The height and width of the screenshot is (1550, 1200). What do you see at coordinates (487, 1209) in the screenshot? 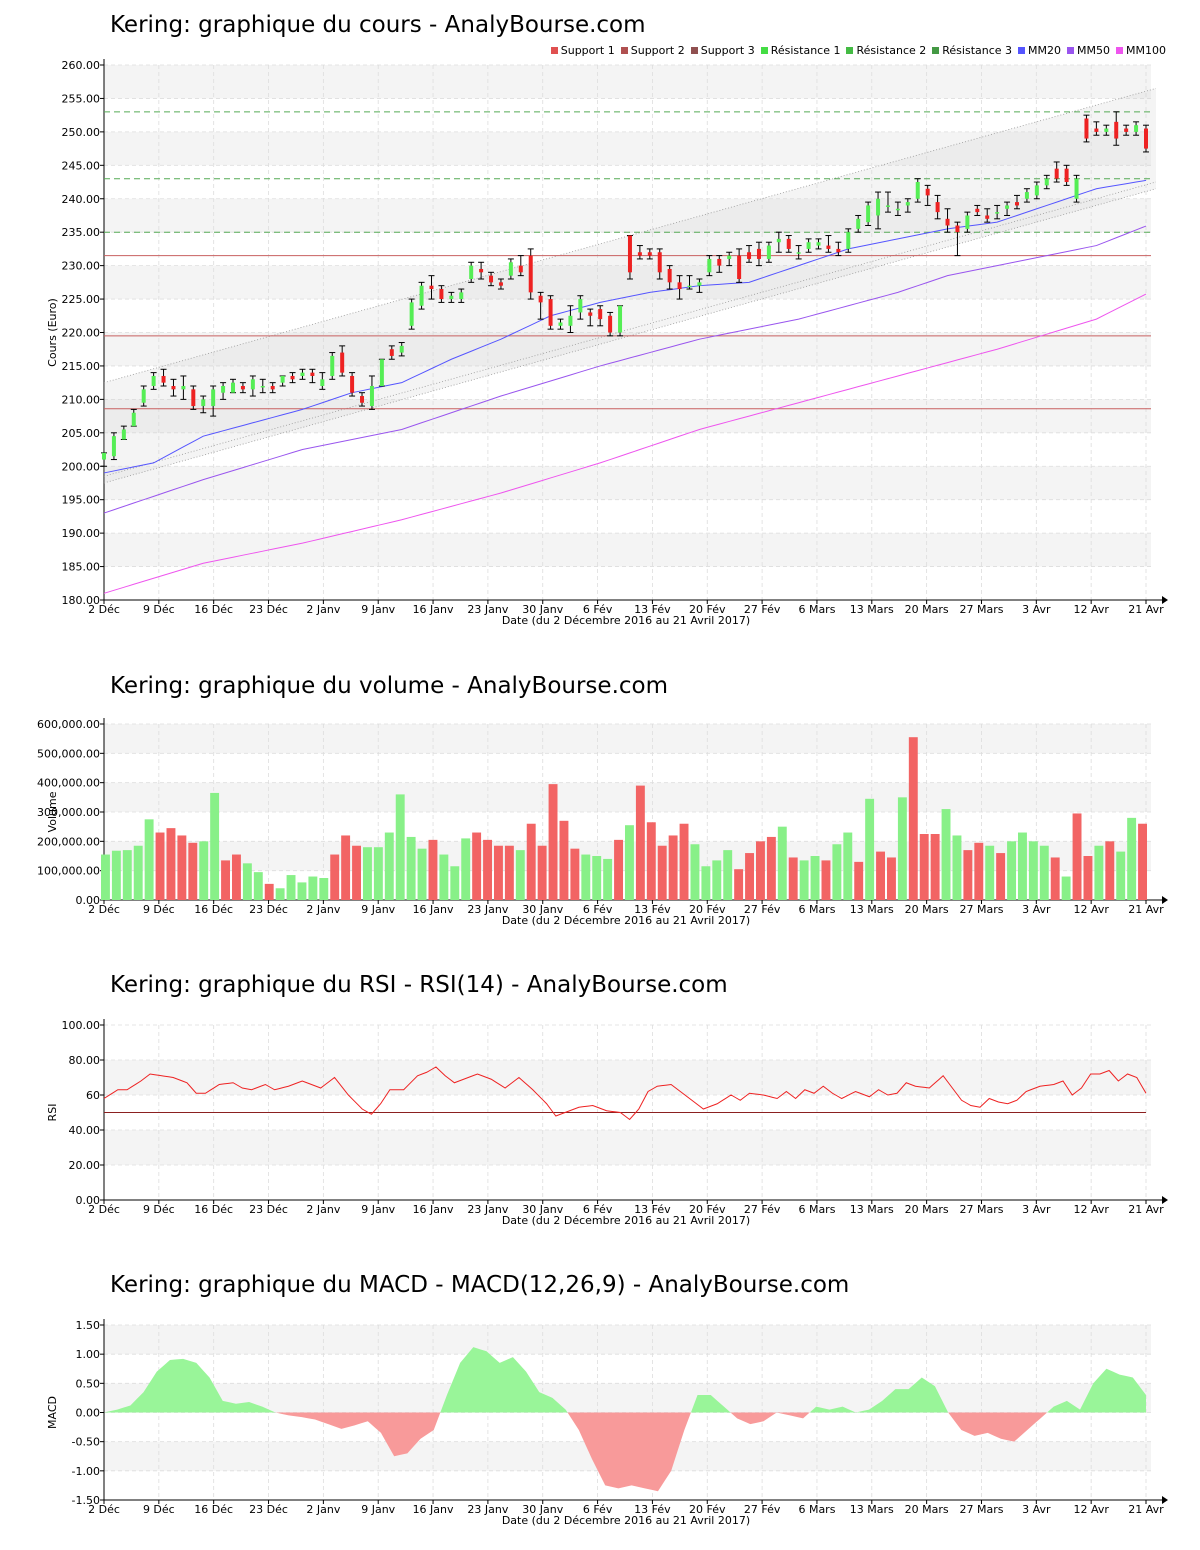
I see `rsi-xtick-label: 23 Janv` at bounding box center [487, 1209].